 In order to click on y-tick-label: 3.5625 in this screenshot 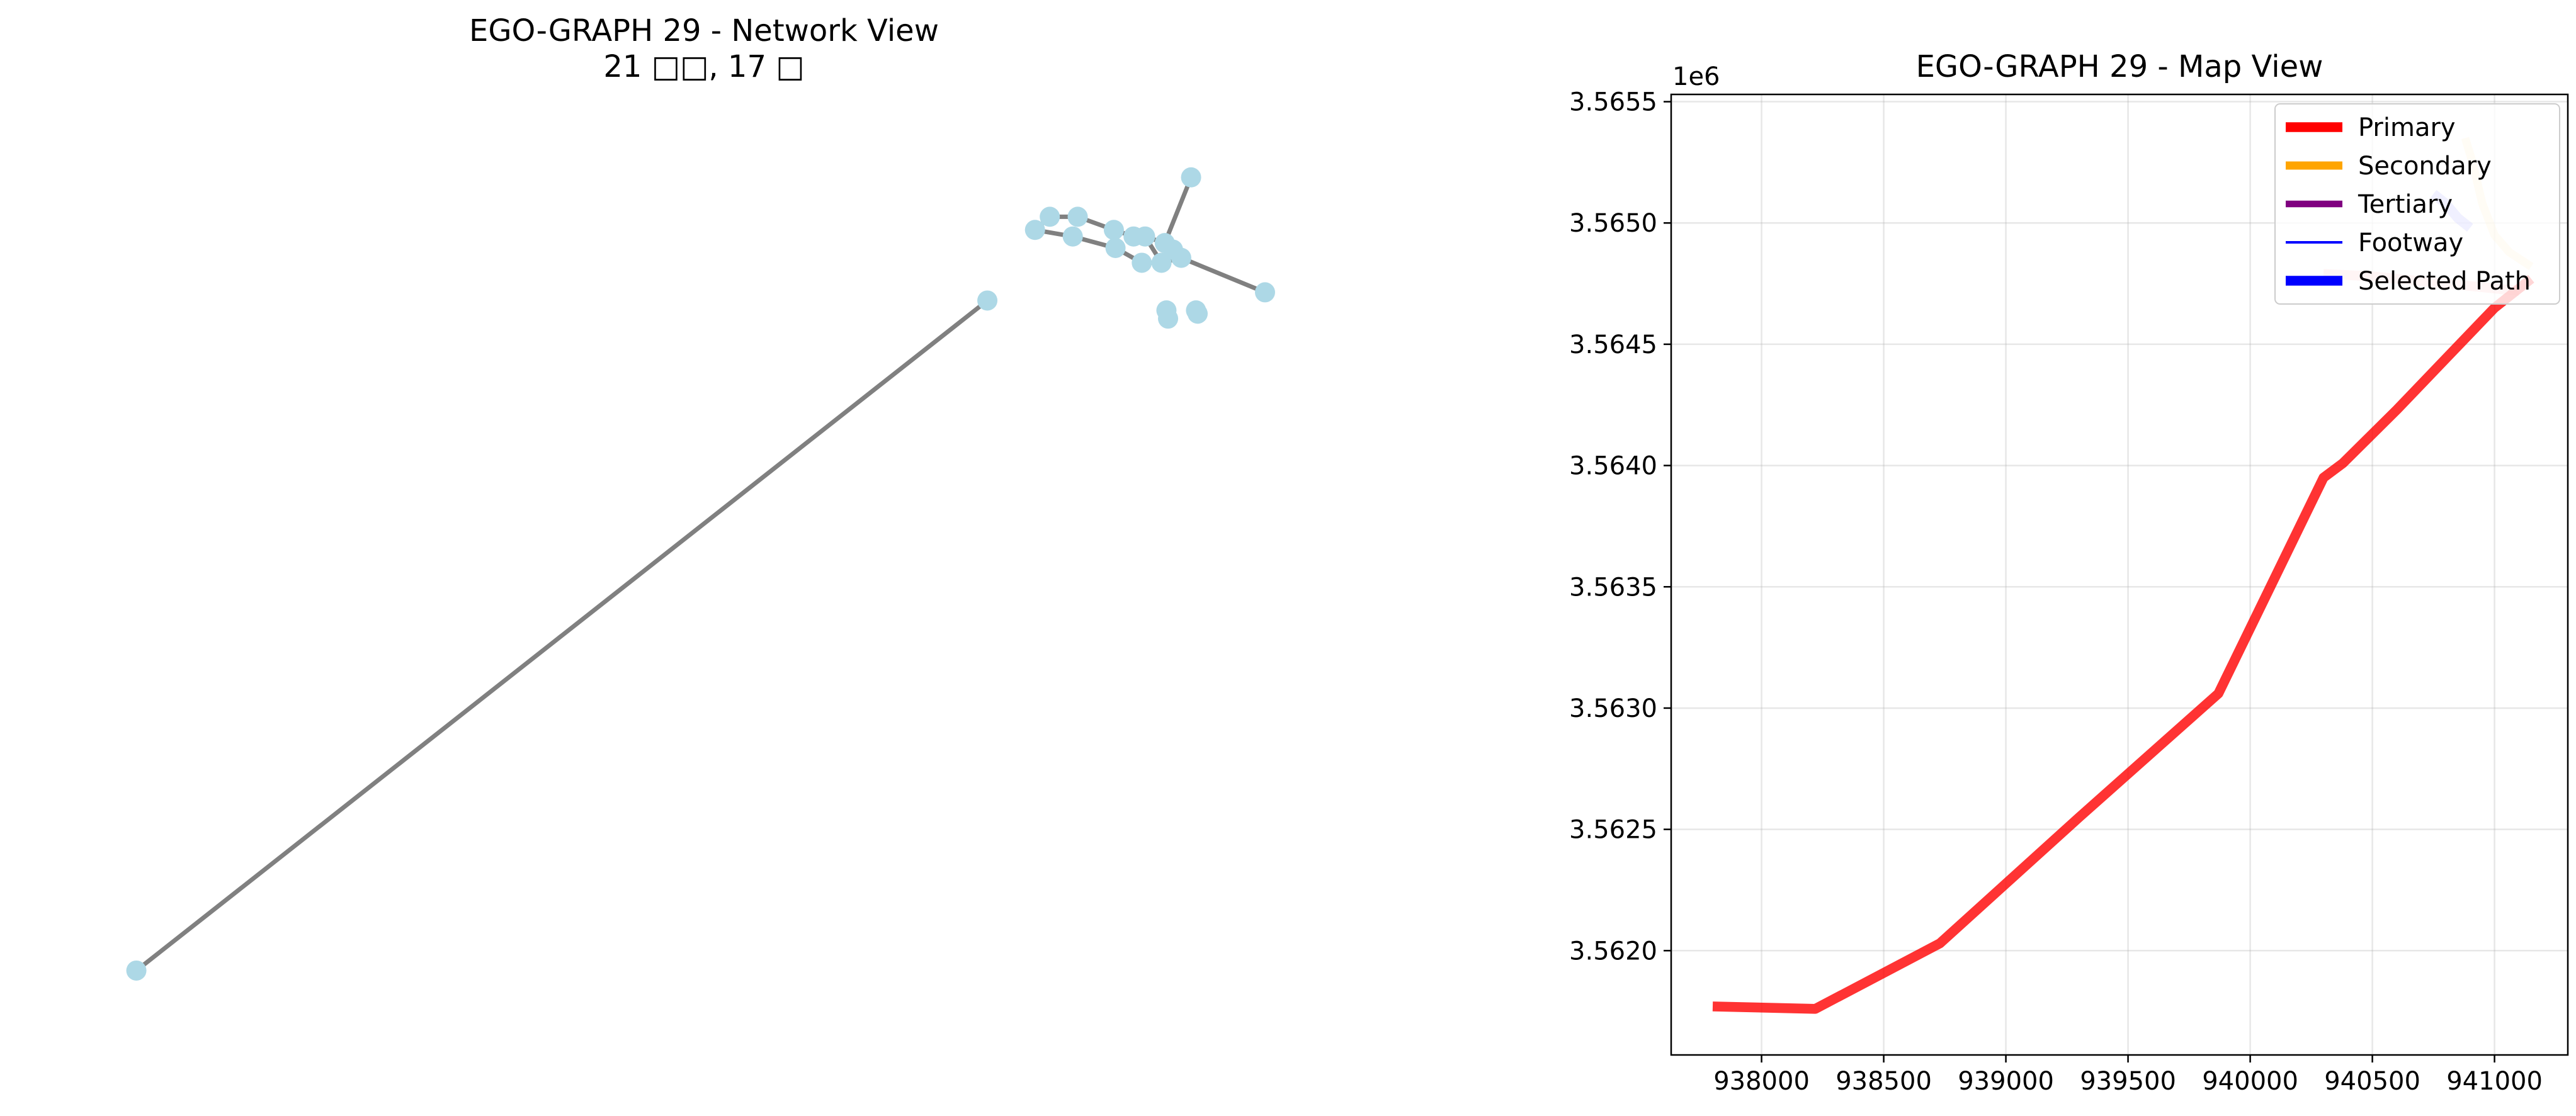, I will do `click(1613, 830)`.